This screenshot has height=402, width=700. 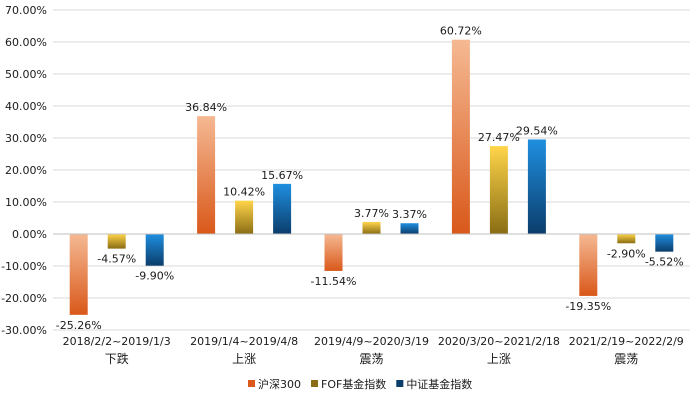 I want to click on data-label: -11.54%, so click(x=334, y=281).